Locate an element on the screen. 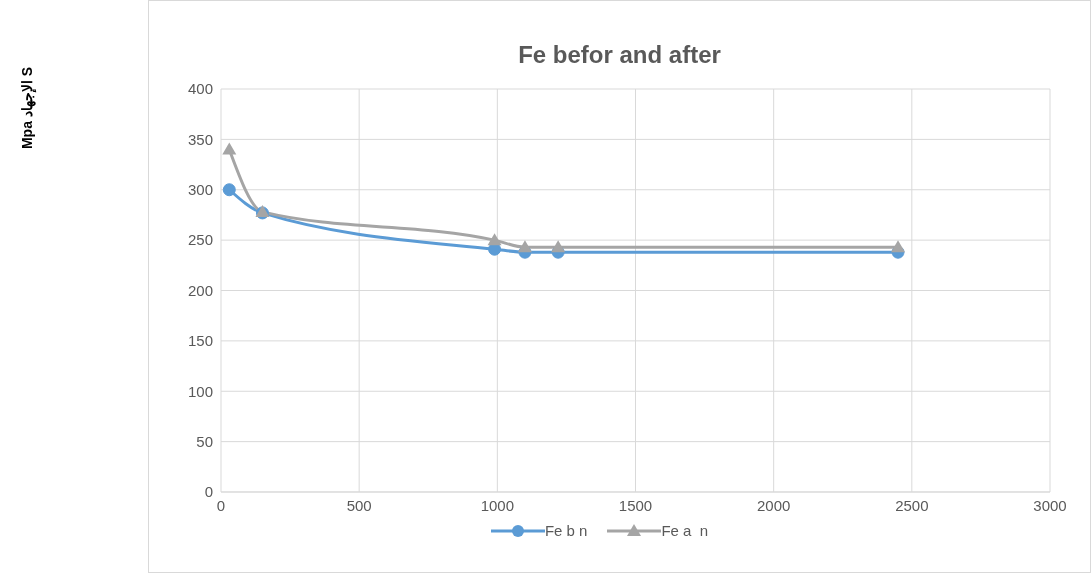  y-tick-label: 100 is located at coordinates (200, 391).